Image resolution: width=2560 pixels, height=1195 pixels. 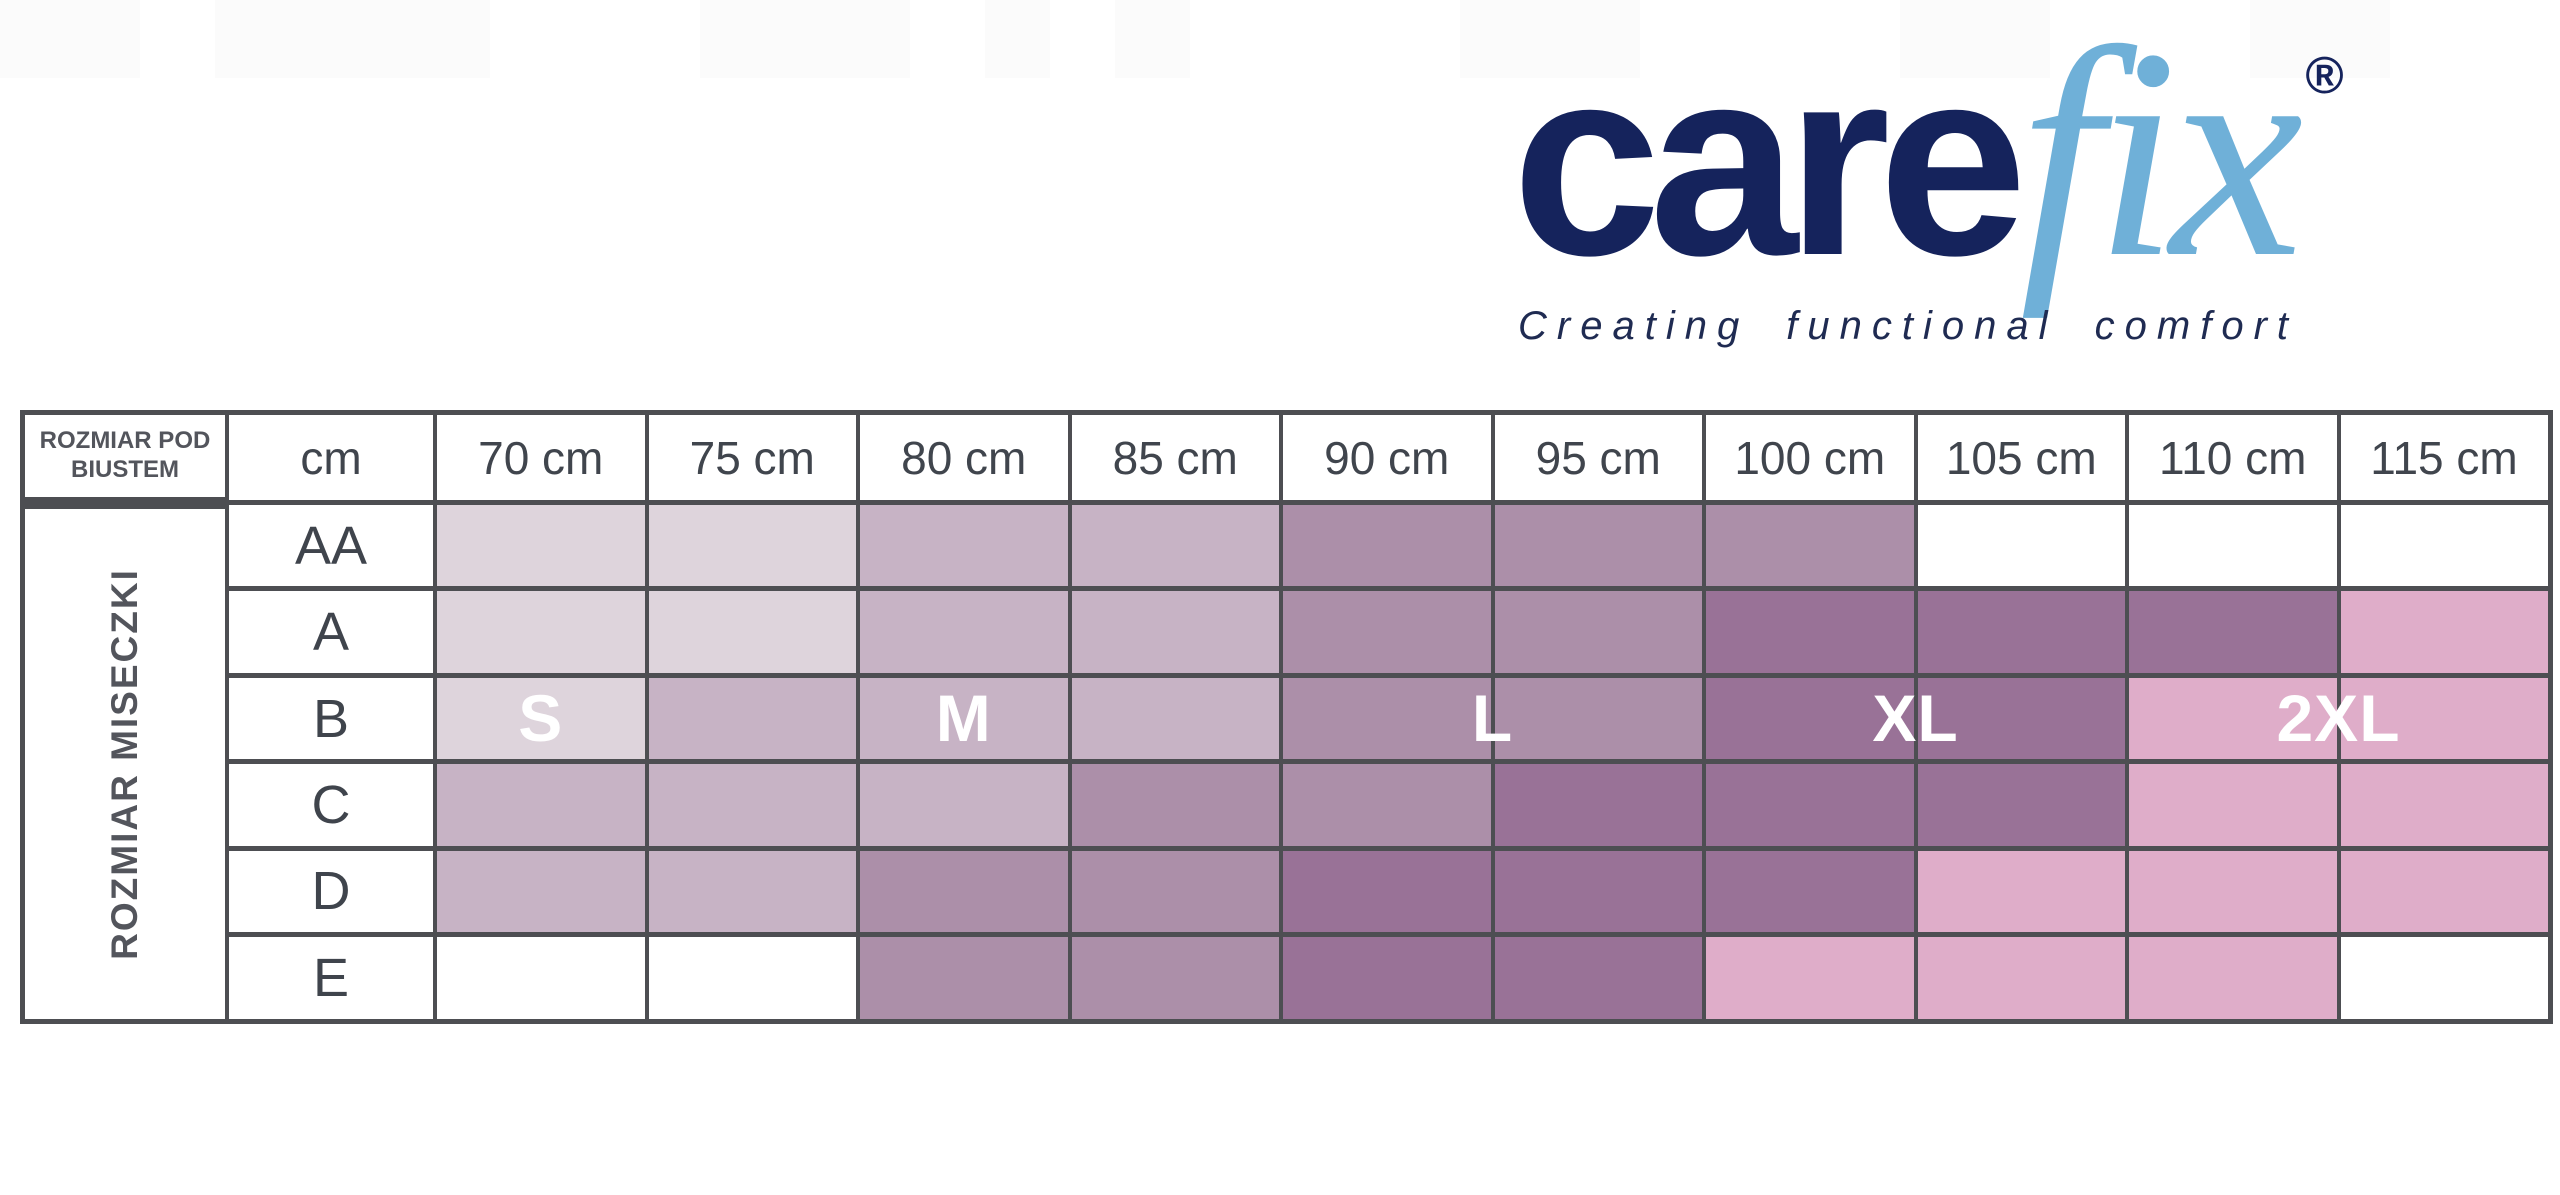 I want to click on registered-trademark-icon: ®, so click(x=2324, y=76).